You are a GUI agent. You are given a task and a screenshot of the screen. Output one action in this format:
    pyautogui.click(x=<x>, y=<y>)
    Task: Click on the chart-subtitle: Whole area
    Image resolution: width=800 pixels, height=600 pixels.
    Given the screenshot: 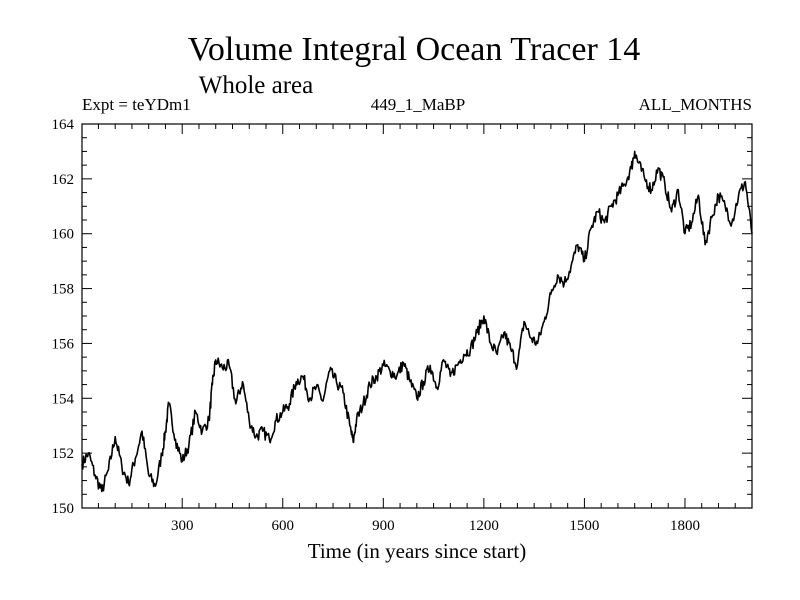 What is the action you would take?
    pyautogui.click(x=256, y=85)
    